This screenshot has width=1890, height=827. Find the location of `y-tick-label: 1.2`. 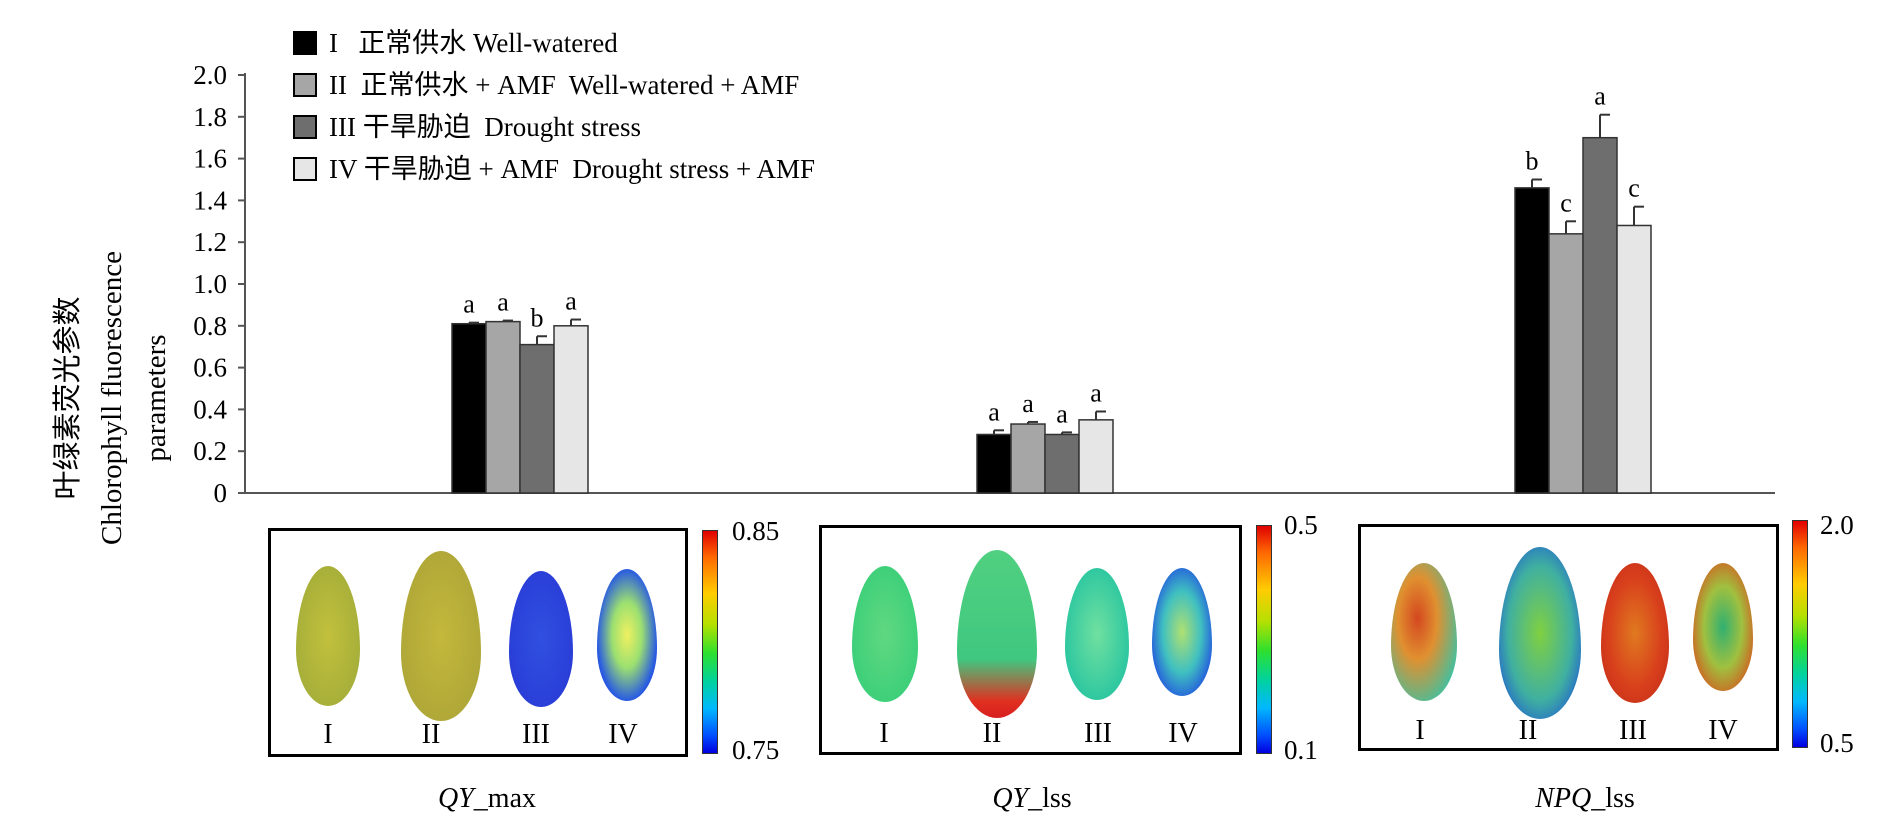

y-tick-label: 1.2 is located at coordinates (210, 242).